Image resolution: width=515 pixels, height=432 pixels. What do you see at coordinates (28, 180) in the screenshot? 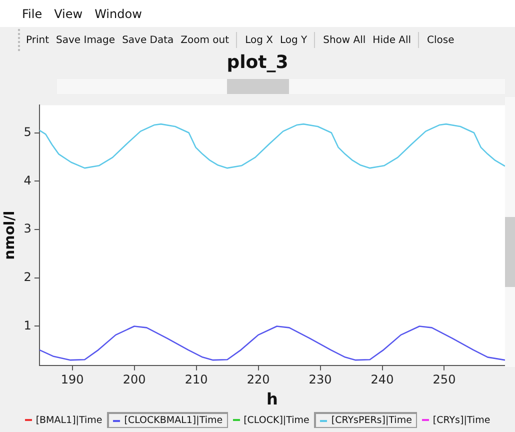
I see `y-tick-label: 4` at bounding box center [28, 180].